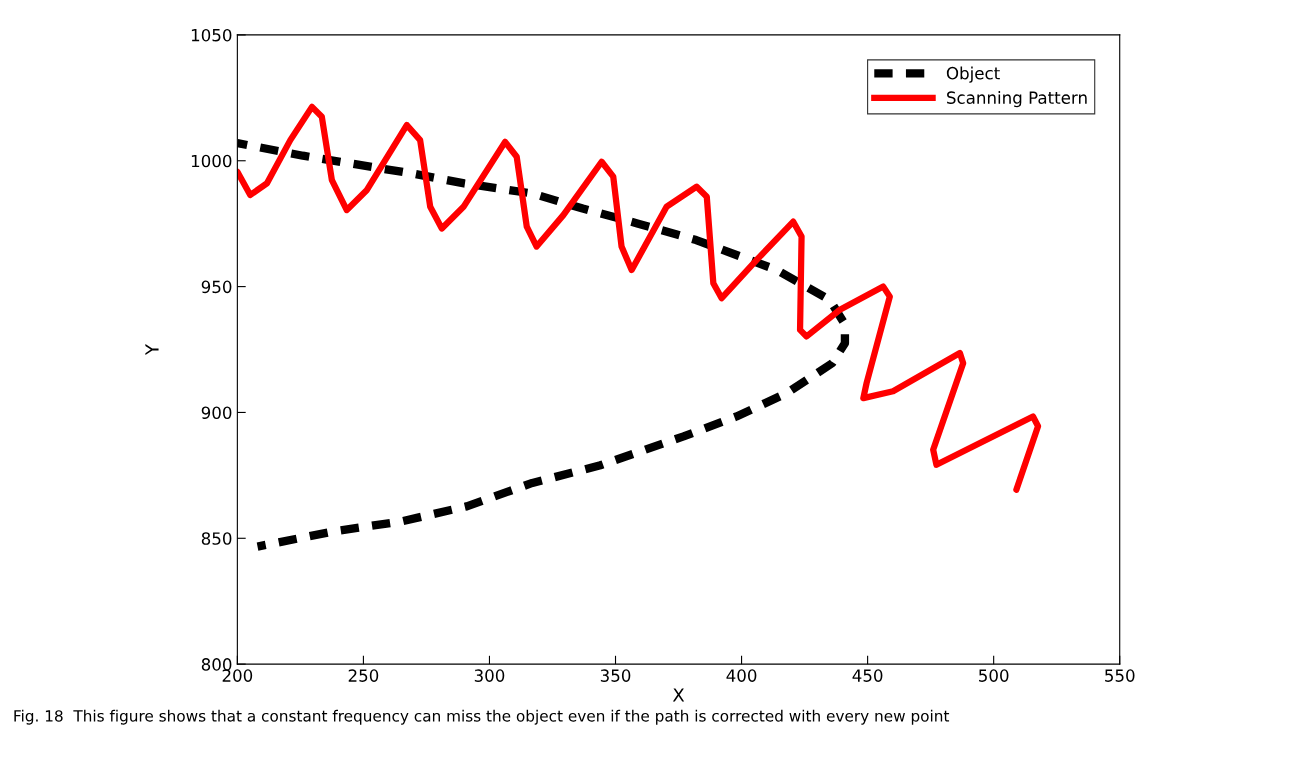 This screenshot has width=1290, height=759. What do you see at coordinates (615, 675) in the screenshot?
I see `x-tick-label: 350` at bounding box center [615, 675].